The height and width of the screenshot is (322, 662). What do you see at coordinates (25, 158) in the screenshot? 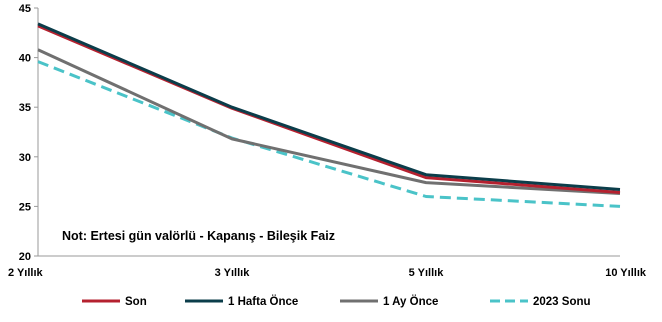
I see `y-tick-label: 30` at bounding box center [25, 158].